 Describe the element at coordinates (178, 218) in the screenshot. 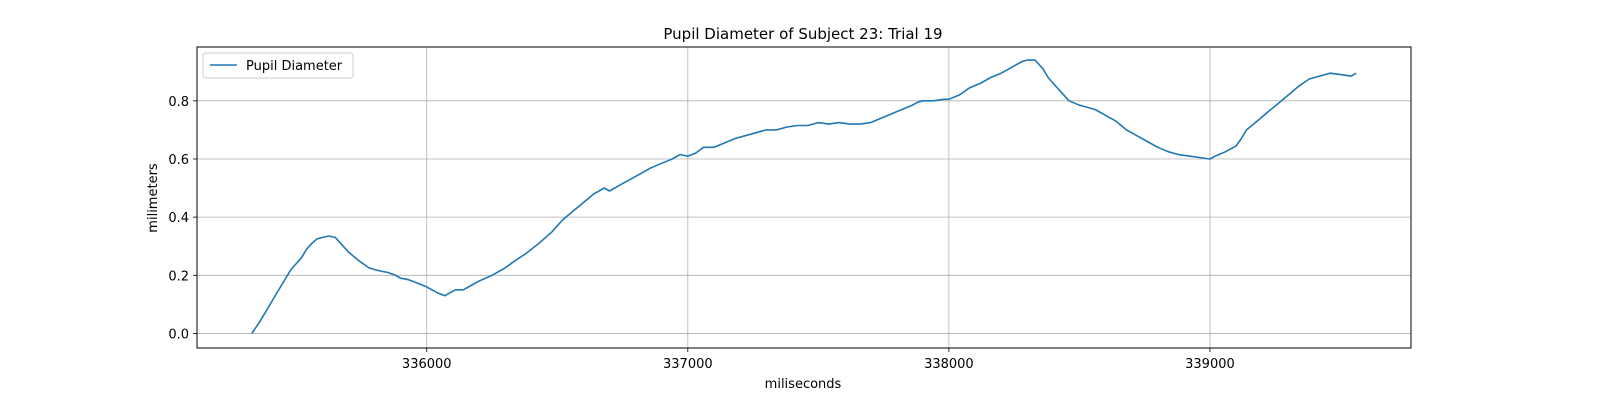

I see `y-tick-label: 0.4` at that location.